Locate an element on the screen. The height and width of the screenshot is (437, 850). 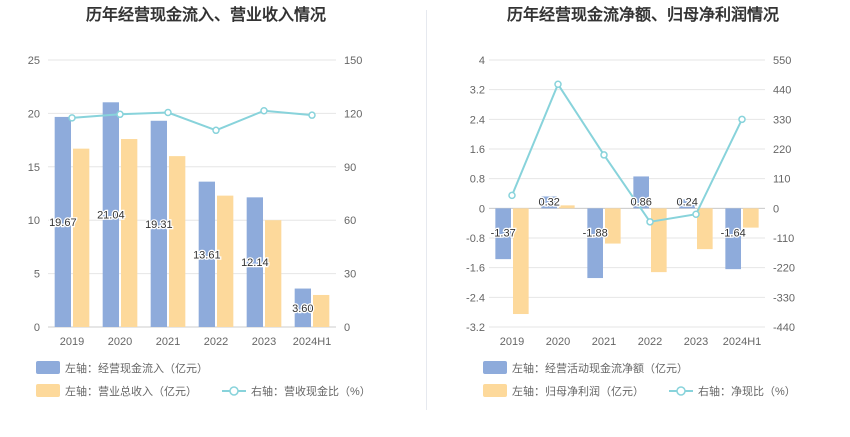
legend-label: 左轴：经营现金流入（亿元） is located at coordinates (136, 368).